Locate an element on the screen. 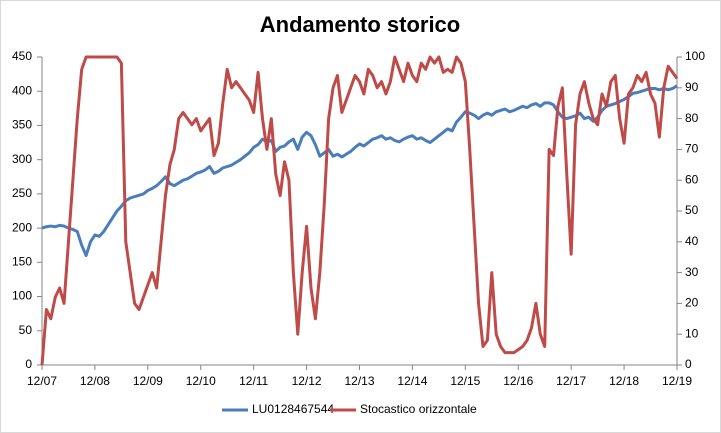 The image size is (721, 433). y2-tick-label: 10 is located at coordinates (692, 333).